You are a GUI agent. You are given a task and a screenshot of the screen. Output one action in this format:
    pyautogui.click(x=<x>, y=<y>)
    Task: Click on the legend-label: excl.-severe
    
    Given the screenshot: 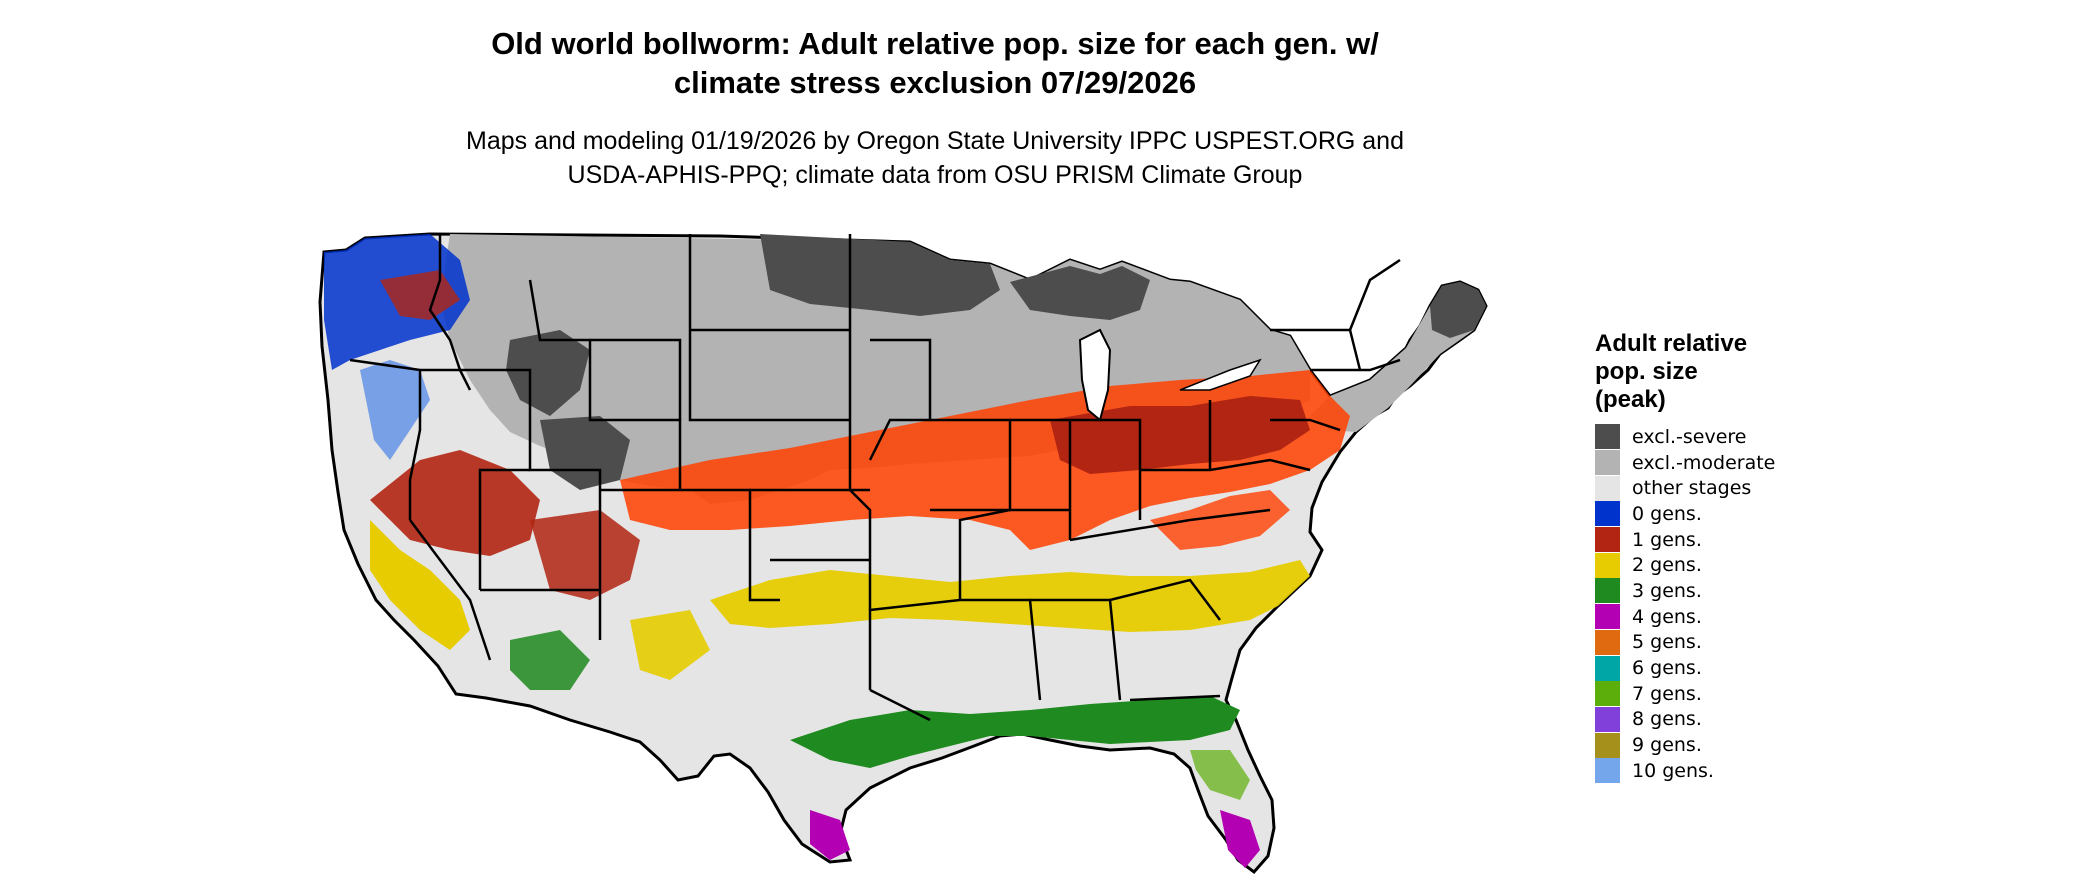 What is the action you would take?
    pyautogui.click(x=1689, y=436)
    